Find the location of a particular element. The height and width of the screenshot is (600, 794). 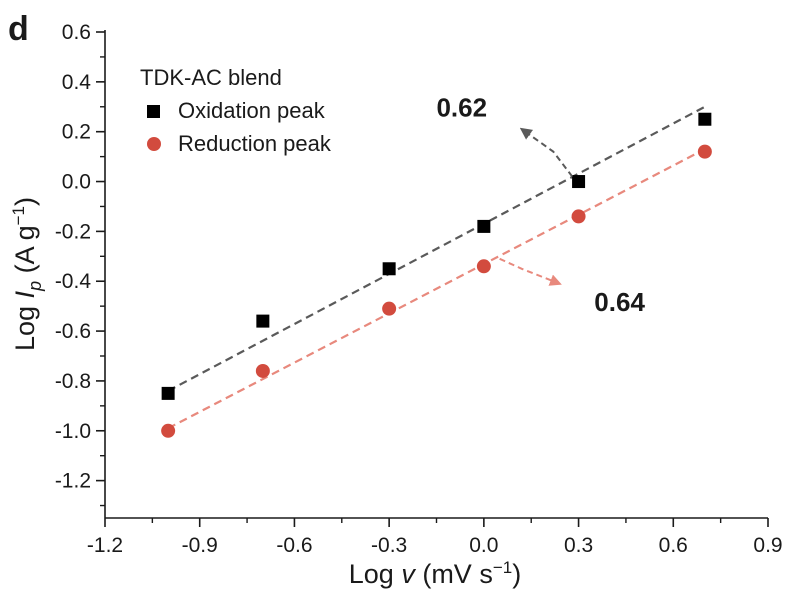

x-axis-title-units: (mV s is located at coordinates (454, 574).